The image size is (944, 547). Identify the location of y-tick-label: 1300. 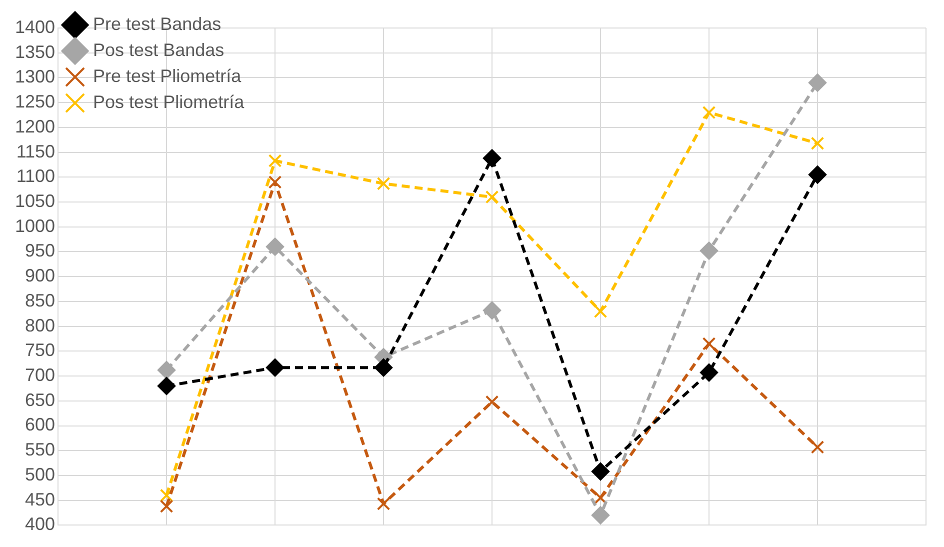
(35, 76).